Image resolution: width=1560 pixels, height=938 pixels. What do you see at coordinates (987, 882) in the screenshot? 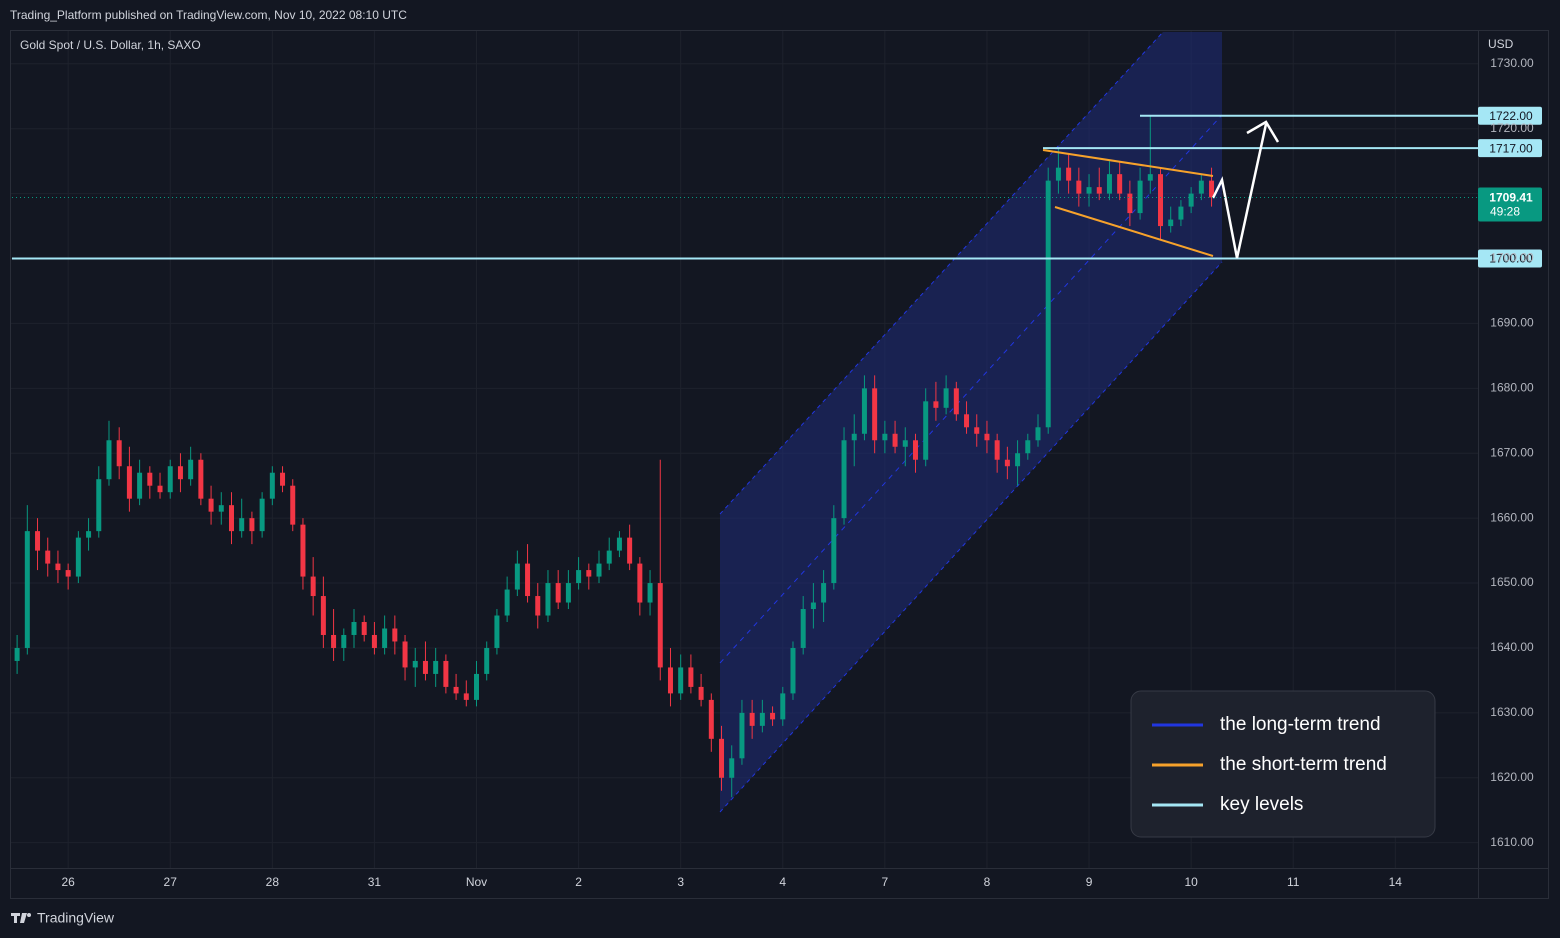
I see `x-tick-label: 8` at bounding box center [987, 882].